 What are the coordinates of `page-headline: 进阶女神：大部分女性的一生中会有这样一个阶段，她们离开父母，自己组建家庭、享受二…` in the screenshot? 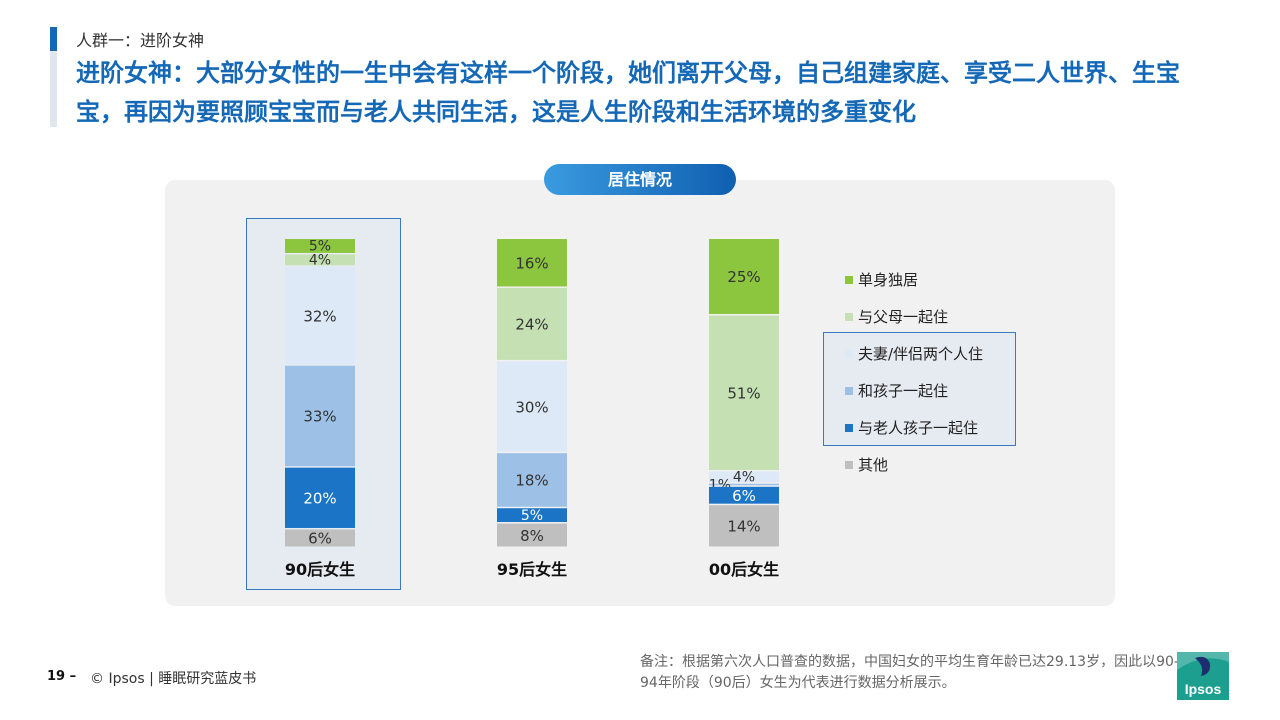 It's located at (628, 92).